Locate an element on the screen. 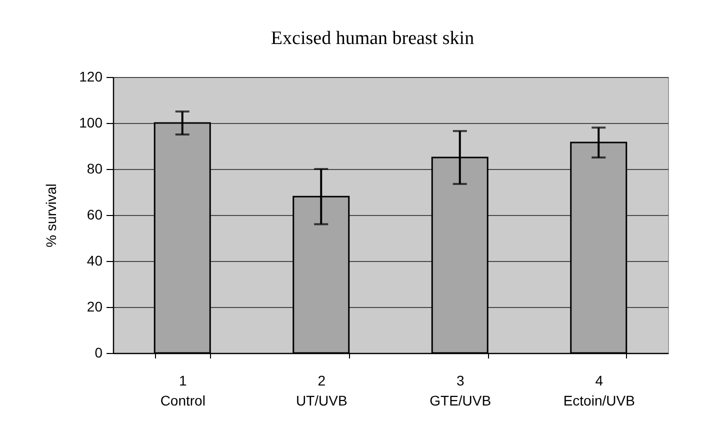  y-tick-label: 120 is located at coordinates (91, 76).